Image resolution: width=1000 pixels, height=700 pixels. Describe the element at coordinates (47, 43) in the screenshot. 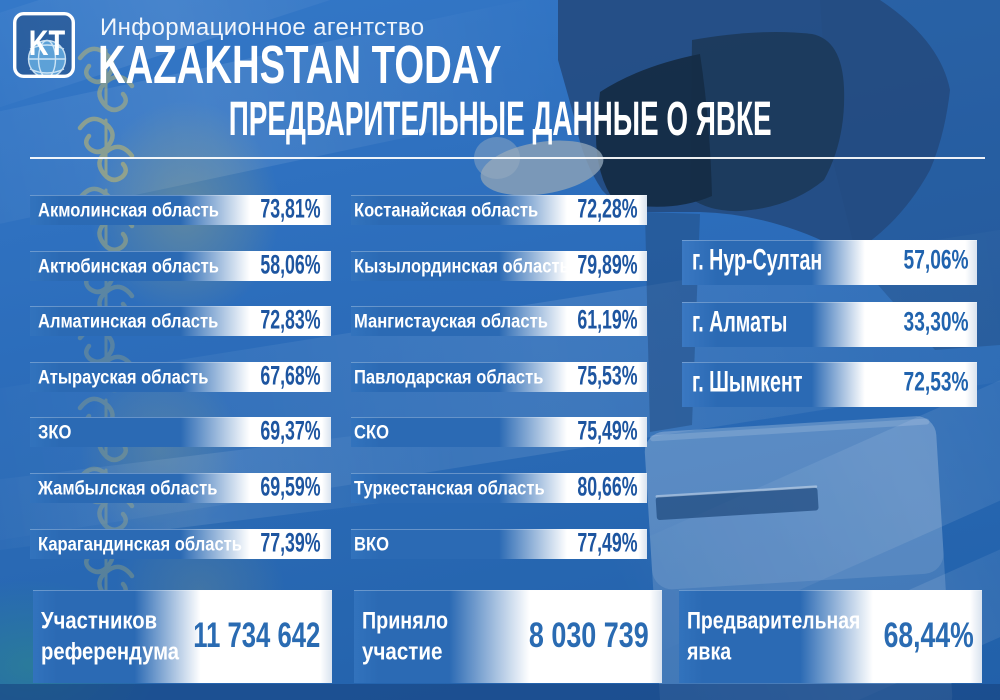

I see `svg-text: KT` at that location.